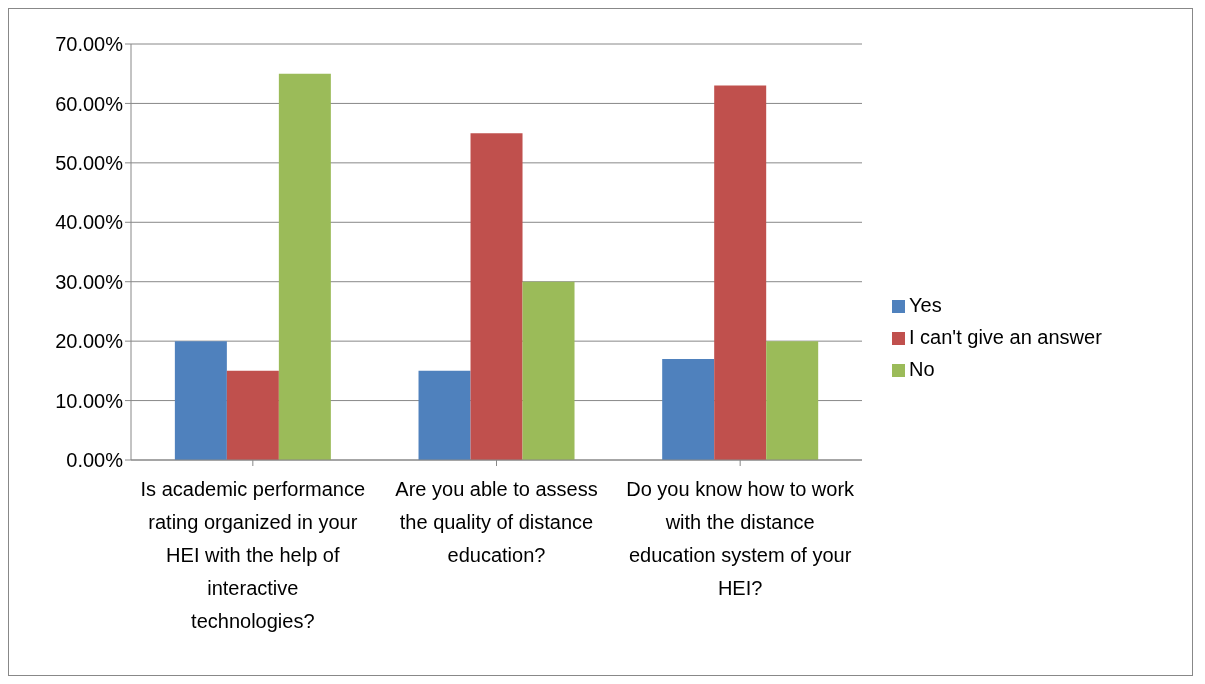 The image size is (1205, 684). What do you see at coordinates (925, 305) in the screenshot?
I see `legend-label: Yes` at bounding box center [925, 305].